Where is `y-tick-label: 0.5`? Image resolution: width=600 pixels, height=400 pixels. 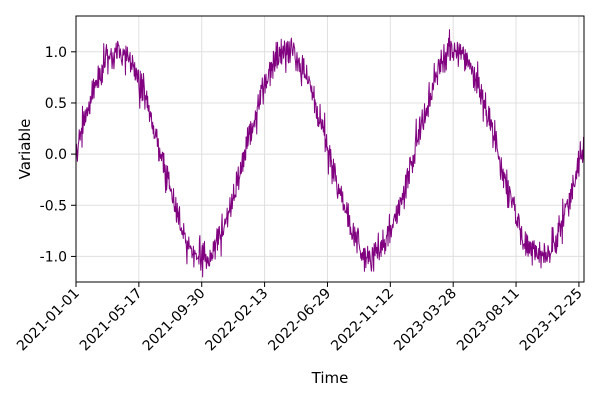 y-tick-label: 0.5 is located at coordinates (56, 104).